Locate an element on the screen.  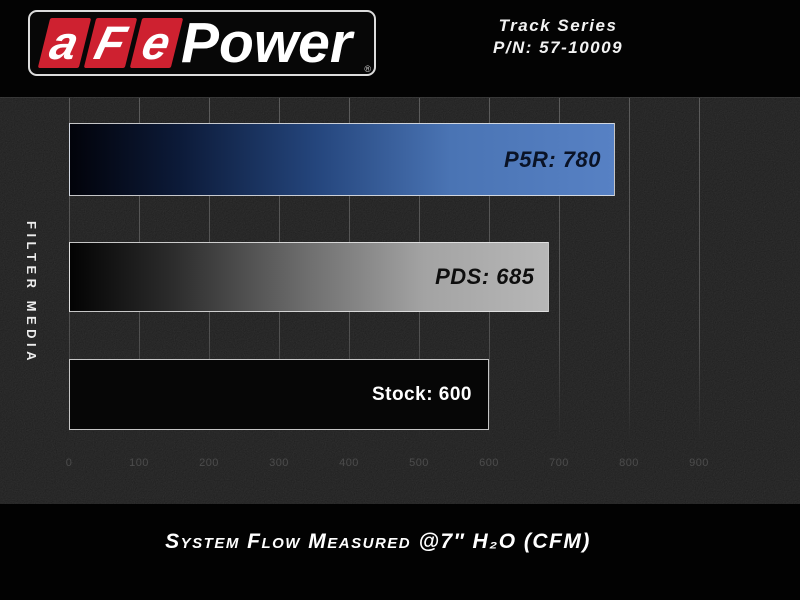
x-axis-caption: System Flow Measured @7″ H₂O (CFM) is located at coordinates (378, 541).